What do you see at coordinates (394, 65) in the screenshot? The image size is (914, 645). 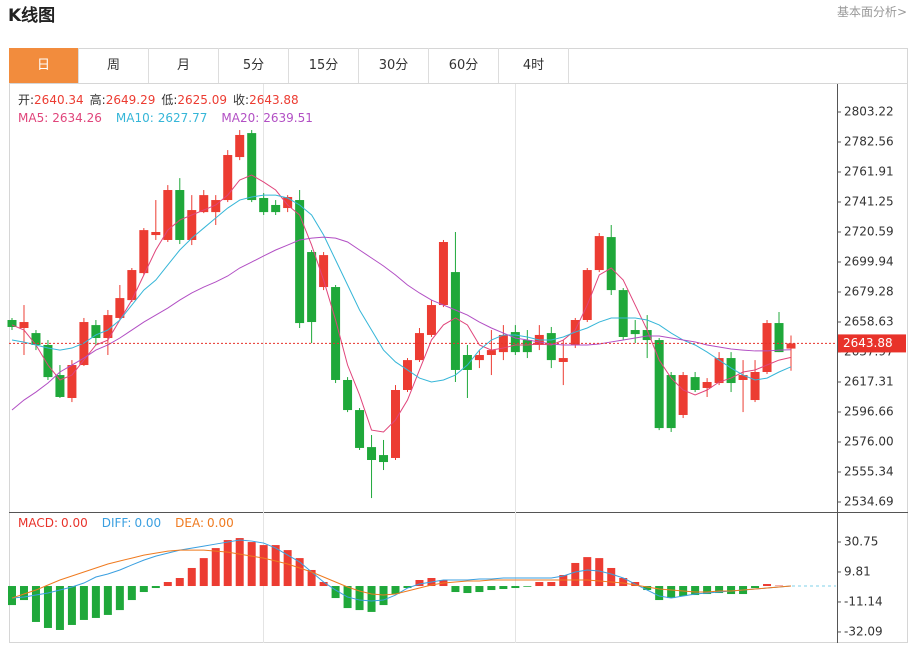 I see `period-tab: 30分` at bounding box center [394, 65].